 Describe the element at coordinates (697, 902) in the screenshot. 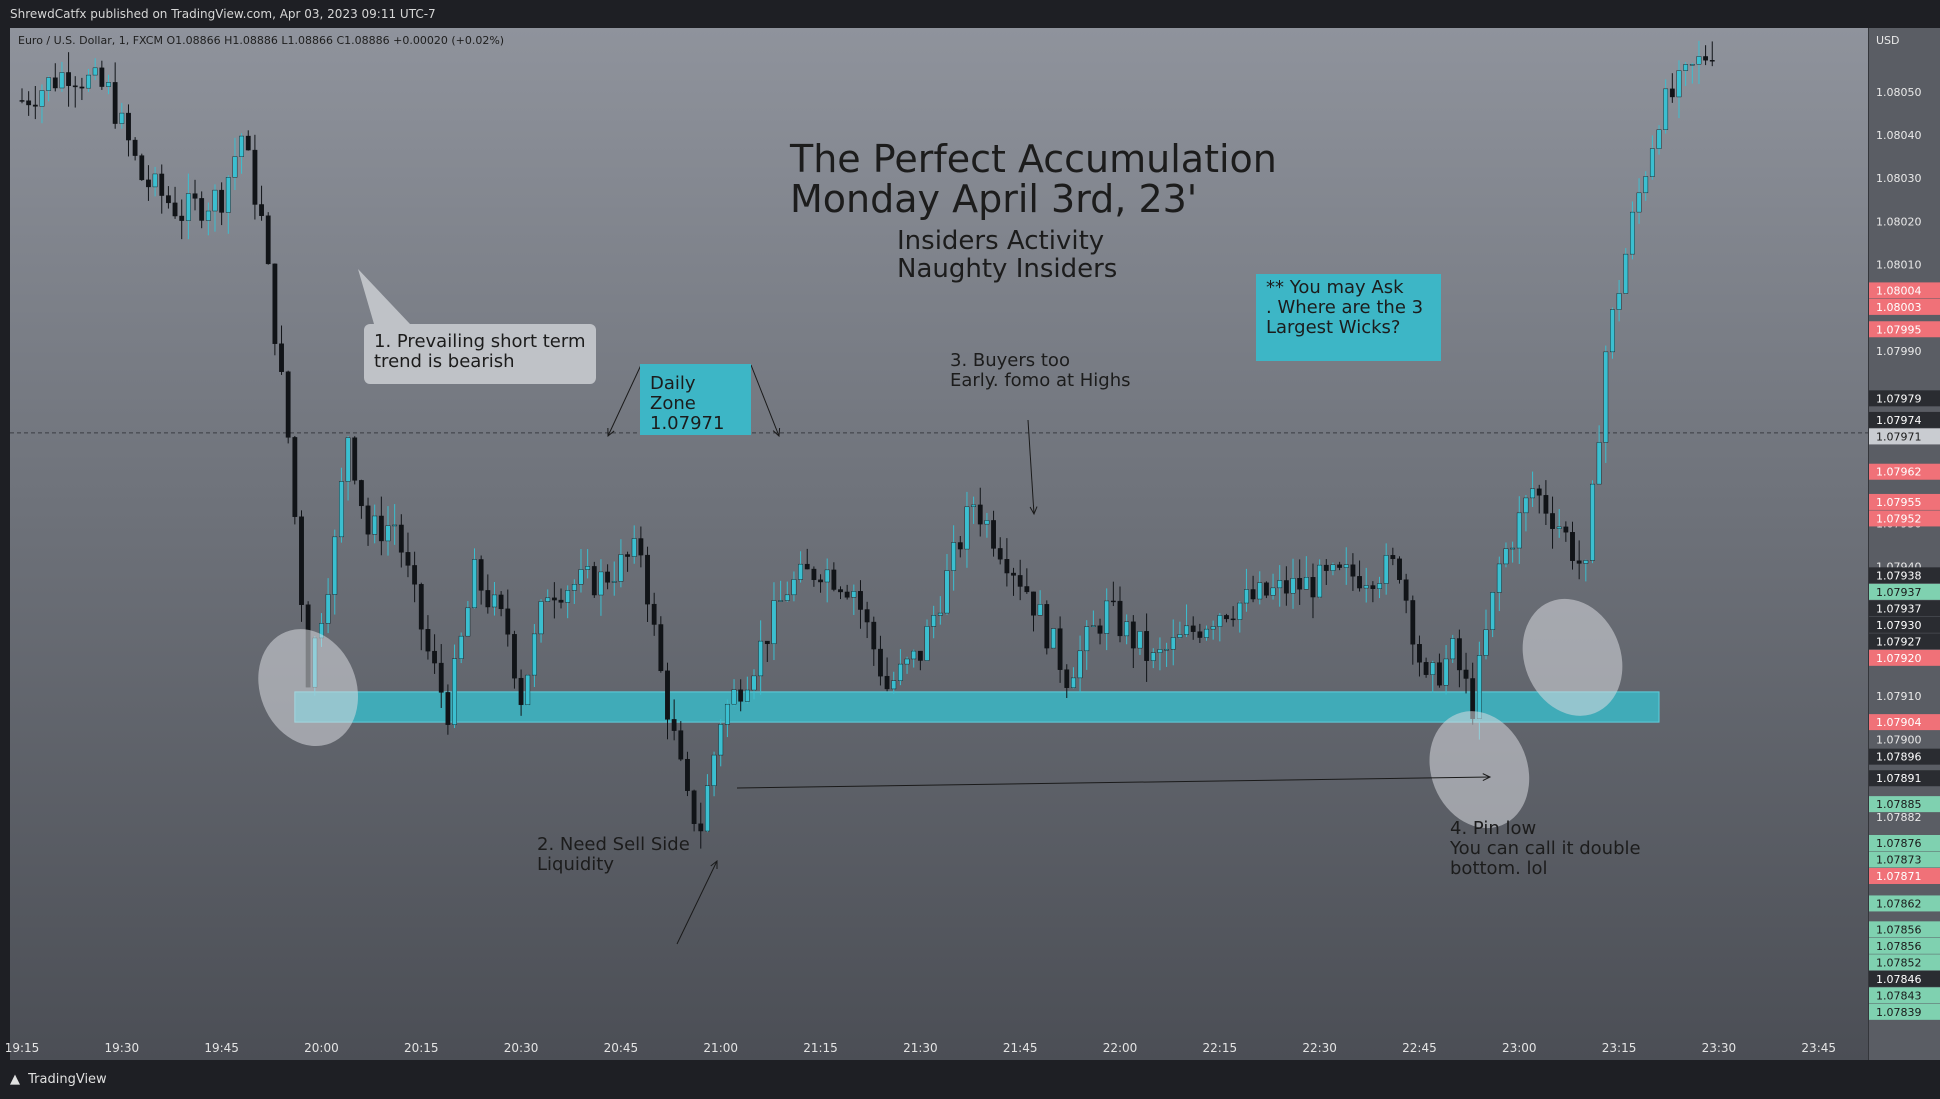

I see `arrow-sell-side` at that location.